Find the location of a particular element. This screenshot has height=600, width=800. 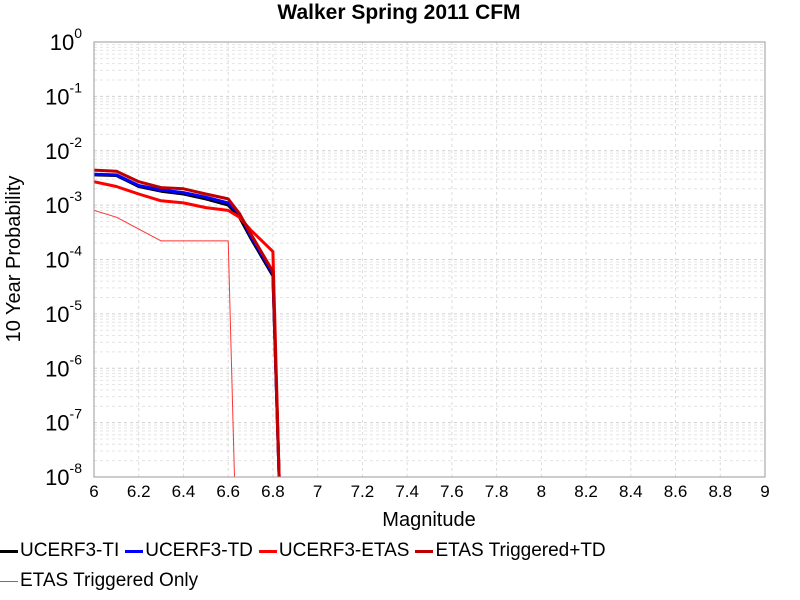

legend-item-ucerf3-td: UCERF3-TD is located at coordinates (189, 551).